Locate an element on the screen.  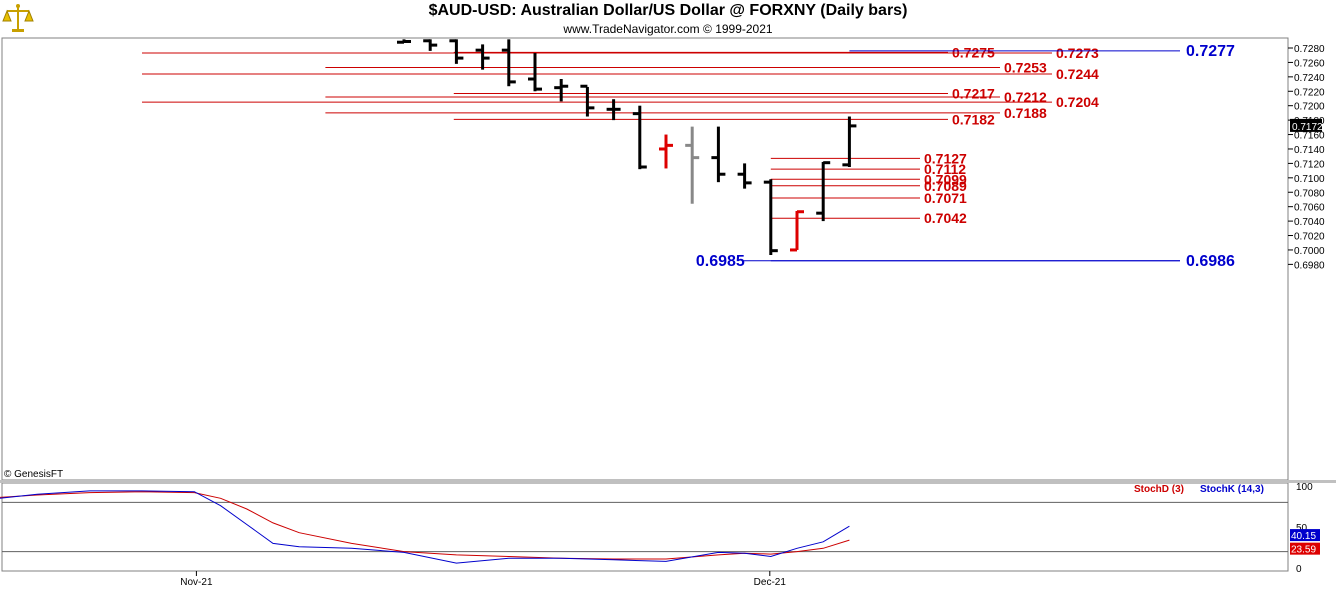
stoch-tick-label-2: 100 is located at coordinates (1304, 487).